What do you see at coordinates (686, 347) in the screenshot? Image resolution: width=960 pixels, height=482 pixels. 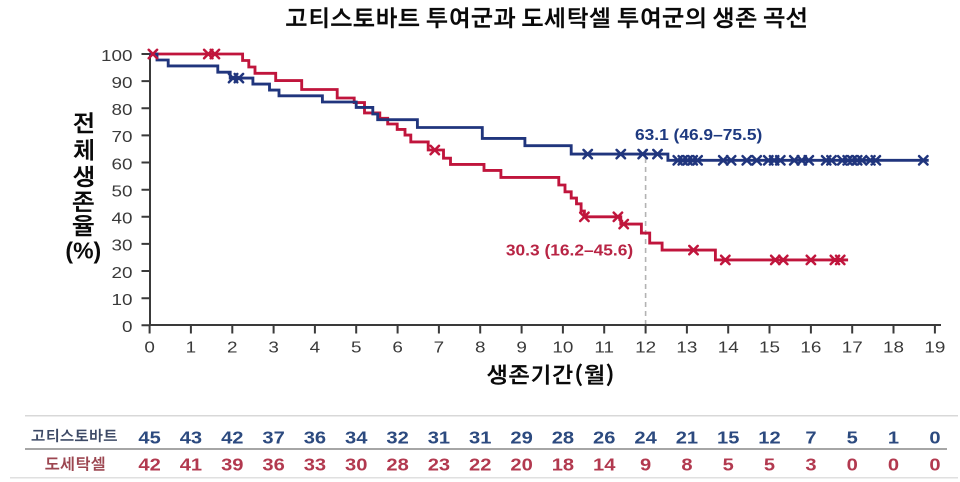 I see `svg-text: 13` at bounding box center [686, 347].